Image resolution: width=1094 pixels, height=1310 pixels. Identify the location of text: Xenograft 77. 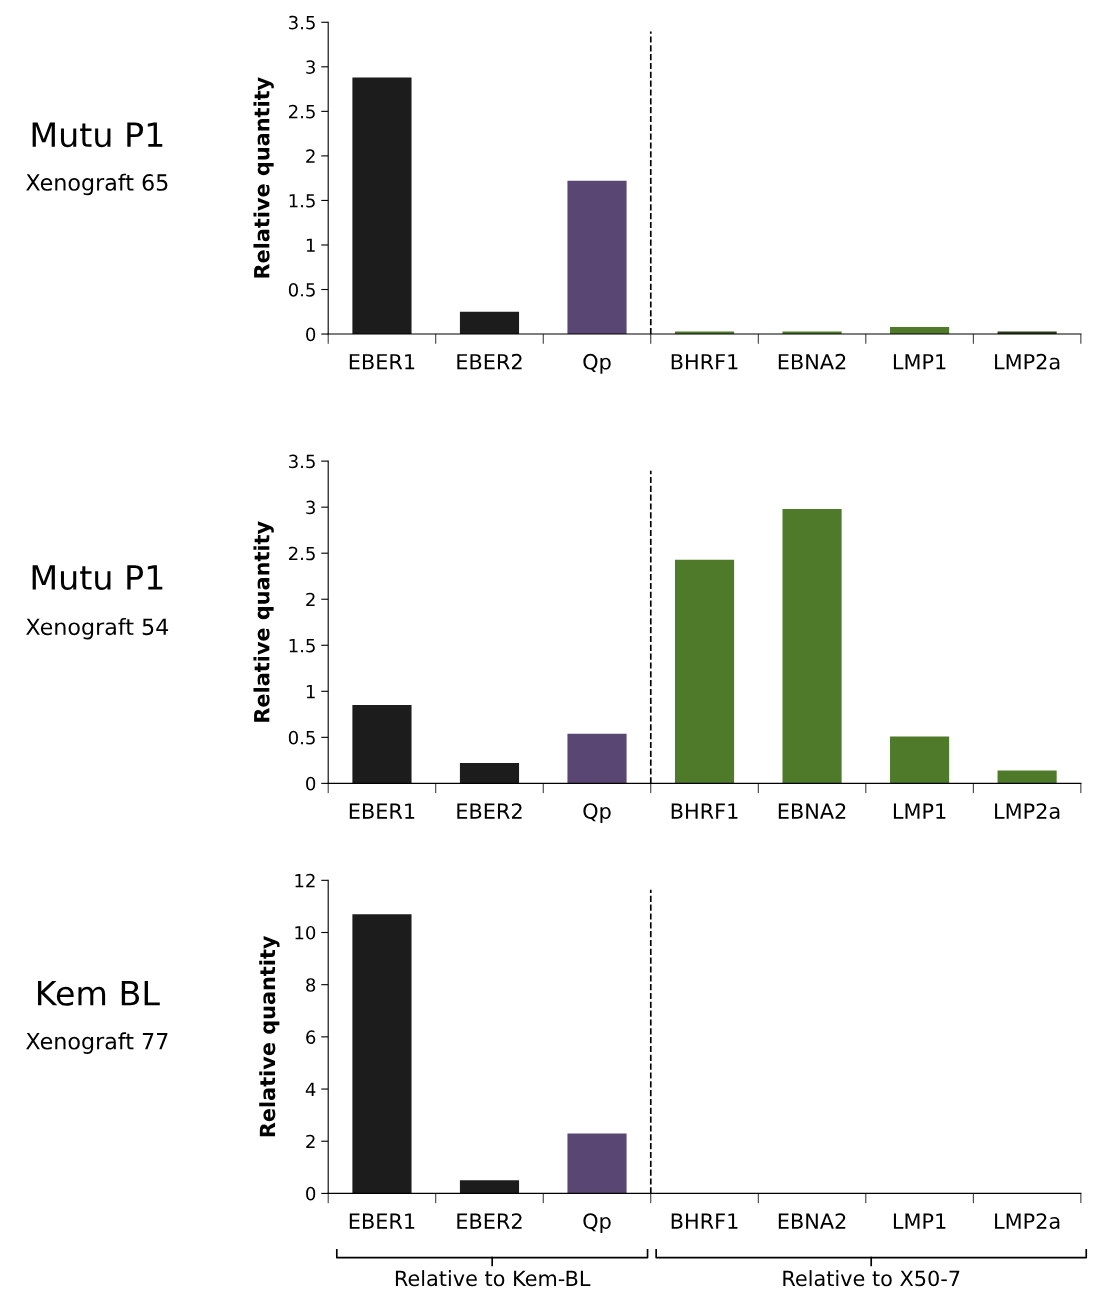
(97, 1043).